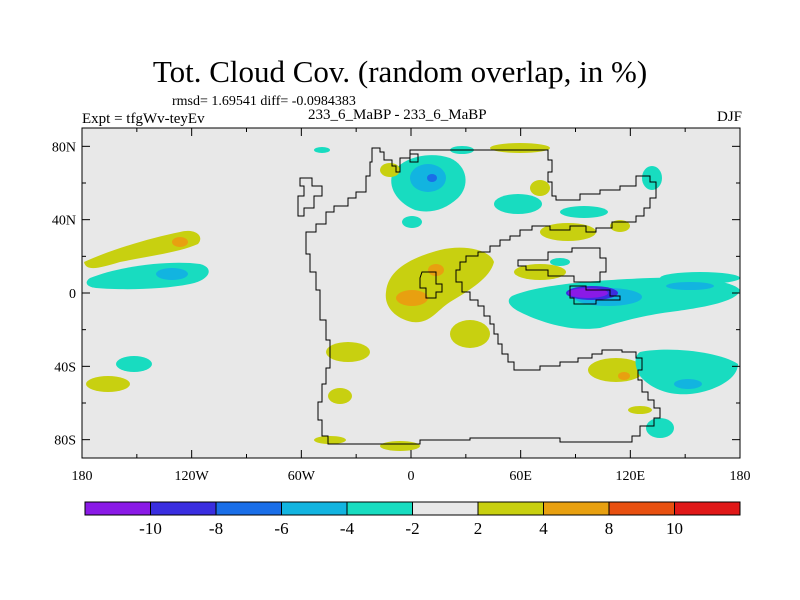 This screenshot has width=800, height=600. Describe the element at coordinates (64, 147) in the screenshot. I see `y-tick-label: 80N` at that location.